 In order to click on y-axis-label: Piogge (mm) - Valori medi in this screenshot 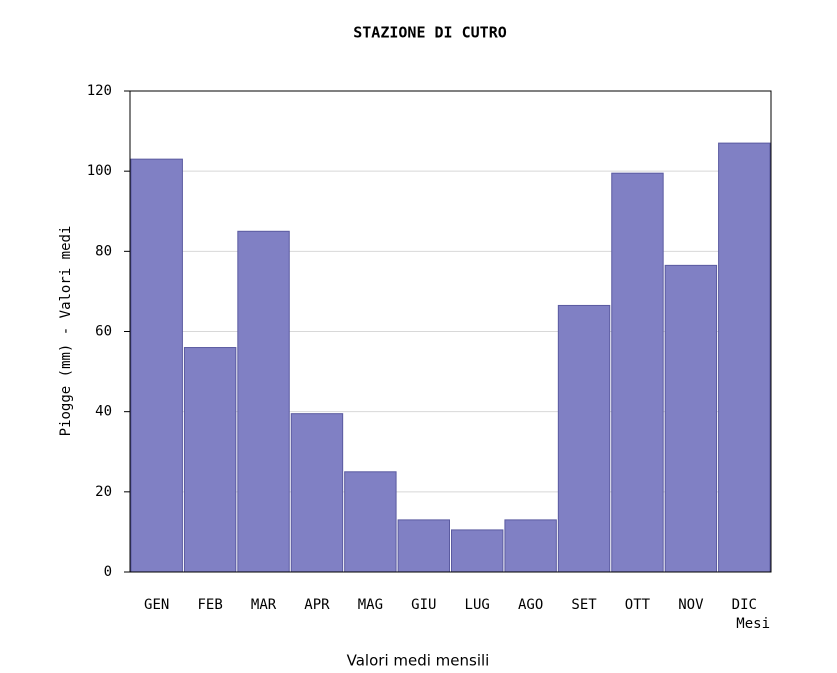, I will do `click(66, 331)`.